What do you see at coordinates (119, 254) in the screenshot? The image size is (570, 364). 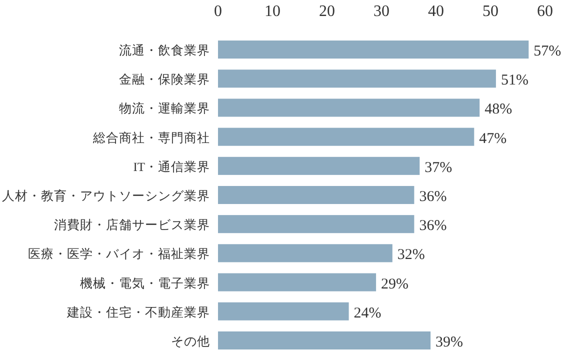 I see `y-tick-label: 医療・医学・バイオ・福祉業界` at bounding box center [119, 254].